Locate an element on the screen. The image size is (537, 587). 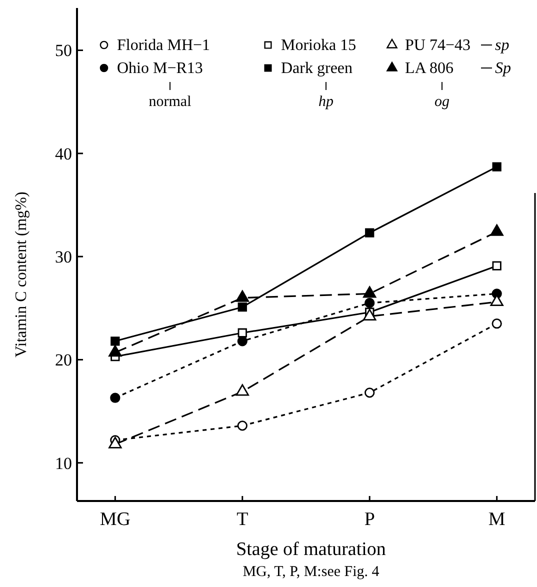
legend-label: LA 806 is located at coordinates (429, 68).